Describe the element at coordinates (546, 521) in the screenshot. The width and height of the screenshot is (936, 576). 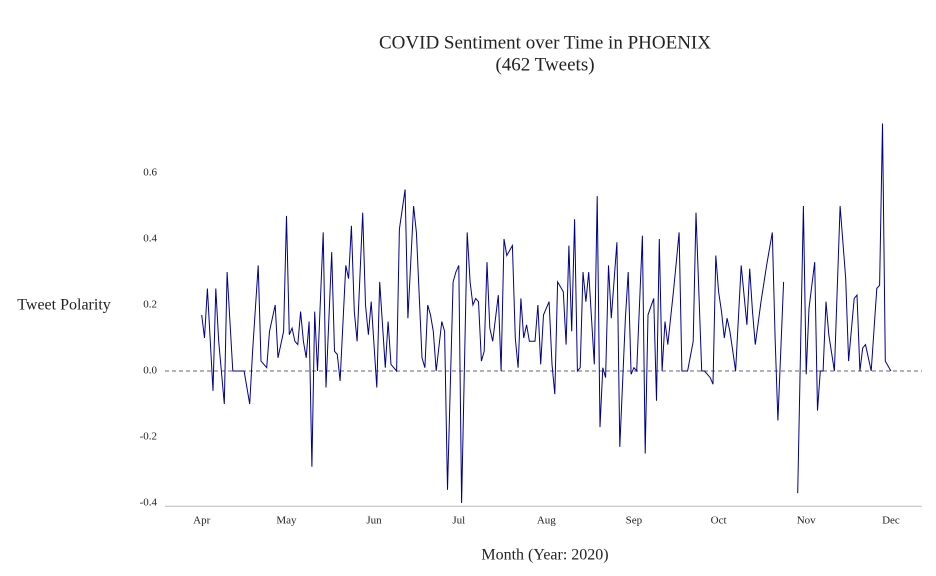
I see `x-tick-label: Aug` at that location.